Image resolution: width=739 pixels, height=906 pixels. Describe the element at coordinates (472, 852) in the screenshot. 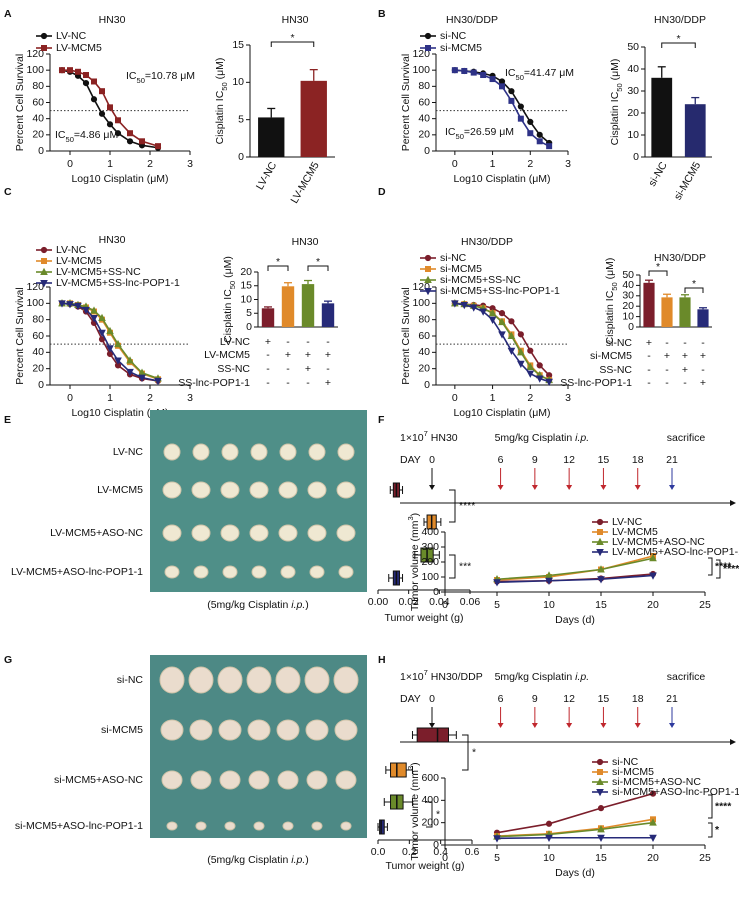

I see `x-tick-label: 0.6` at that location.